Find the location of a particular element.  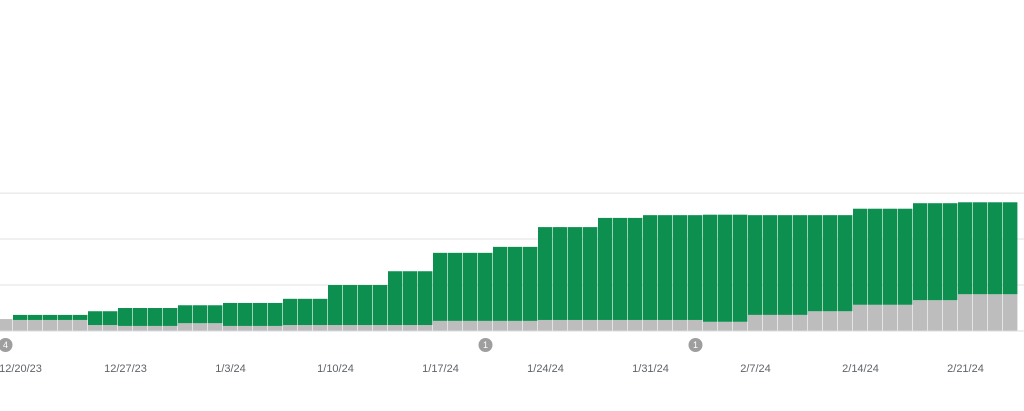

x-tick-label: 2/21/24 is located at coordinates (965, 369).